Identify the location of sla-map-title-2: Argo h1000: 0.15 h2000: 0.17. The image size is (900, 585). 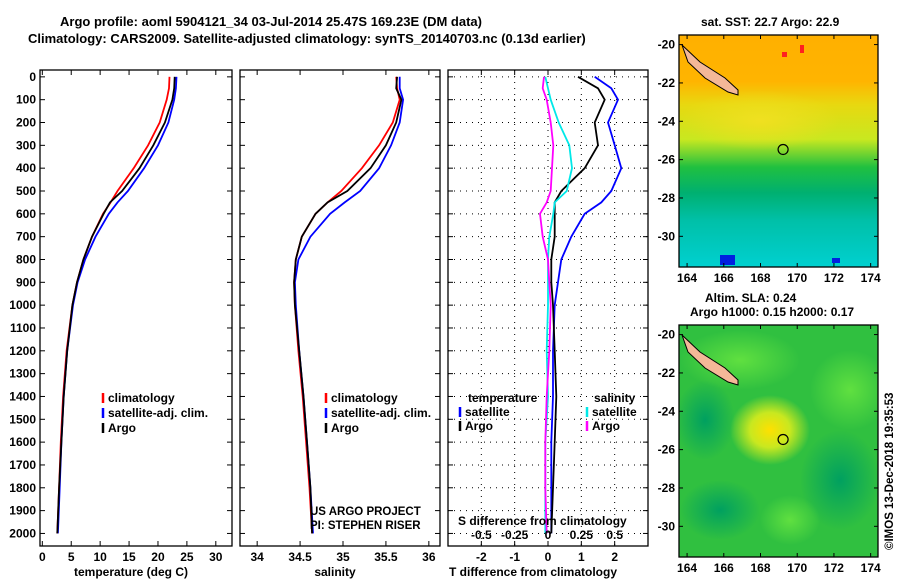
(772, 312).